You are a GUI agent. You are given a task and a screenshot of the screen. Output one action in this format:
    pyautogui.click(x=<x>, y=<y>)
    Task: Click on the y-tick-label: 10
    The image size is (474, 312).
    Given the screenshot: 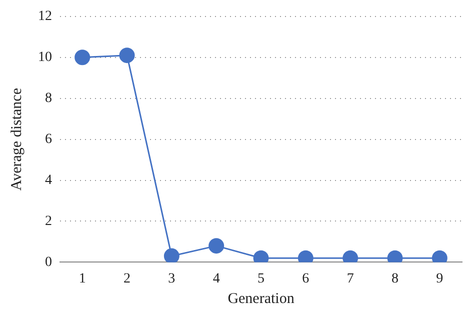 What is the action you would take?
    pyautogui.click(x=45, y=58)
    